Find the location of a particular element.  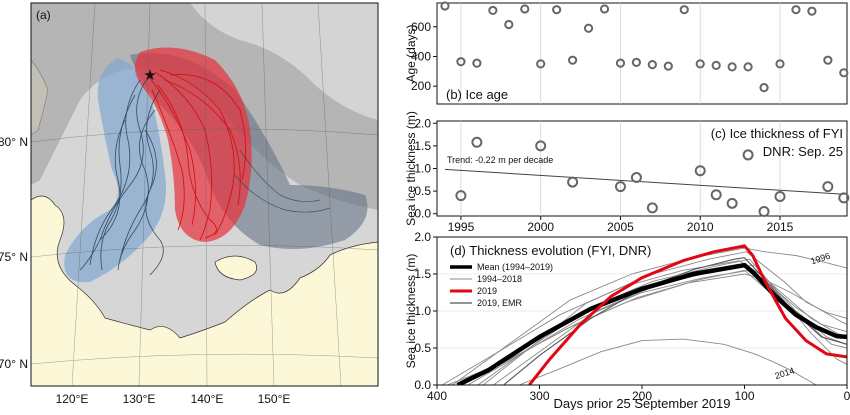

lon-label-140: 140°E is located at coordinates (207, 399).